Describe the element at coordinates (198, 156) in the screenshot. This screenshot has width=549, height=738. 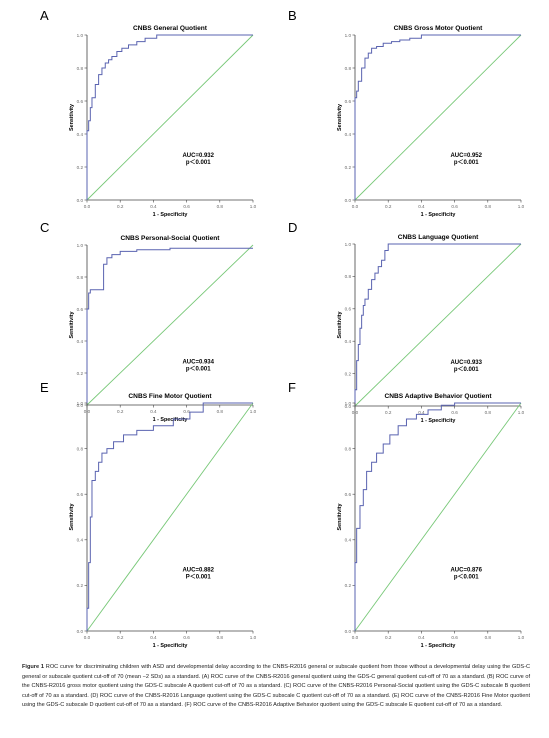
I see `auc-label: AUC=0.932` at that location.